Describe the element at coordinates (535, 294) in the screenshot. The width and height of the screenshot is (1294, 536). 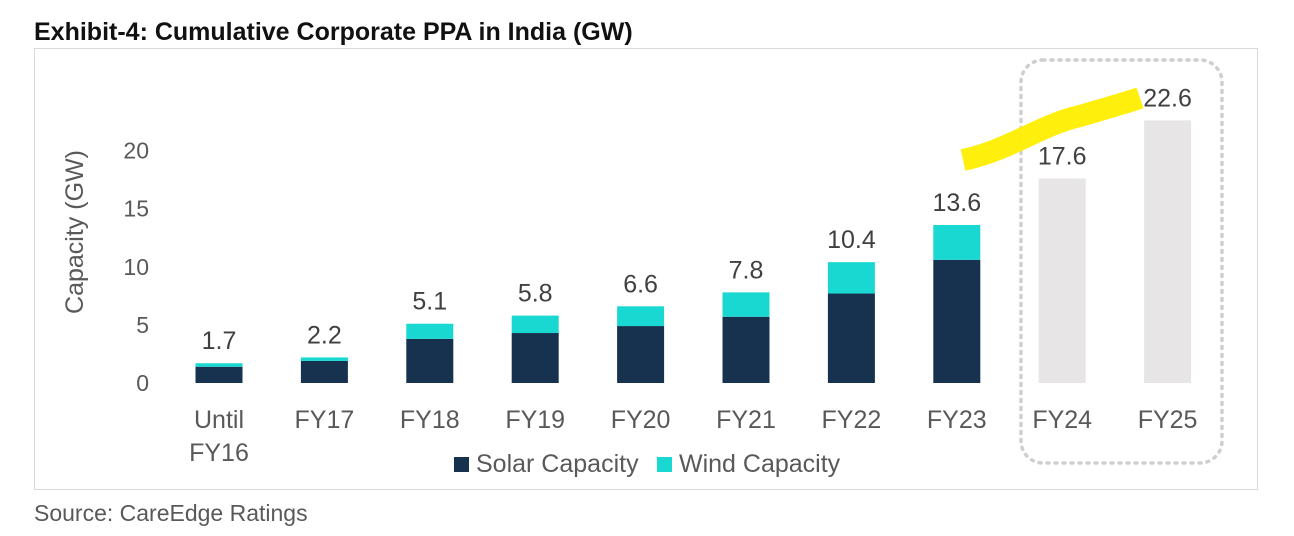
I see `data-label-3: 5.8` at that location.